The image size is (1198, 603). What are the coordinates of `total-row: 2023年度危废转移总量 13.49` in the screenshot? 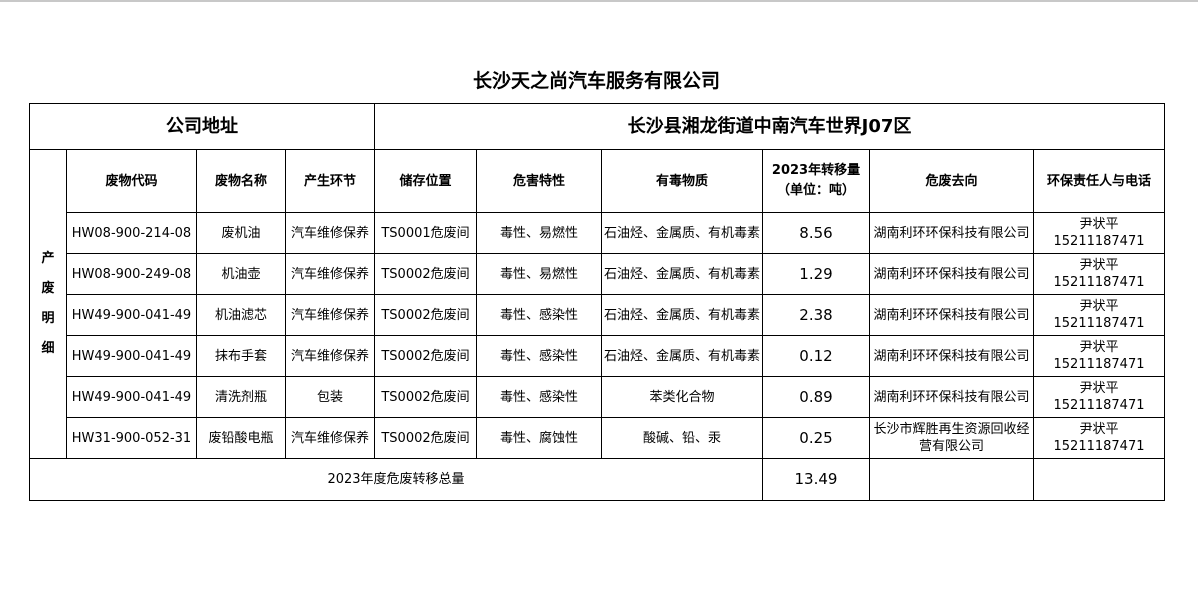 It's located at (597, 479).